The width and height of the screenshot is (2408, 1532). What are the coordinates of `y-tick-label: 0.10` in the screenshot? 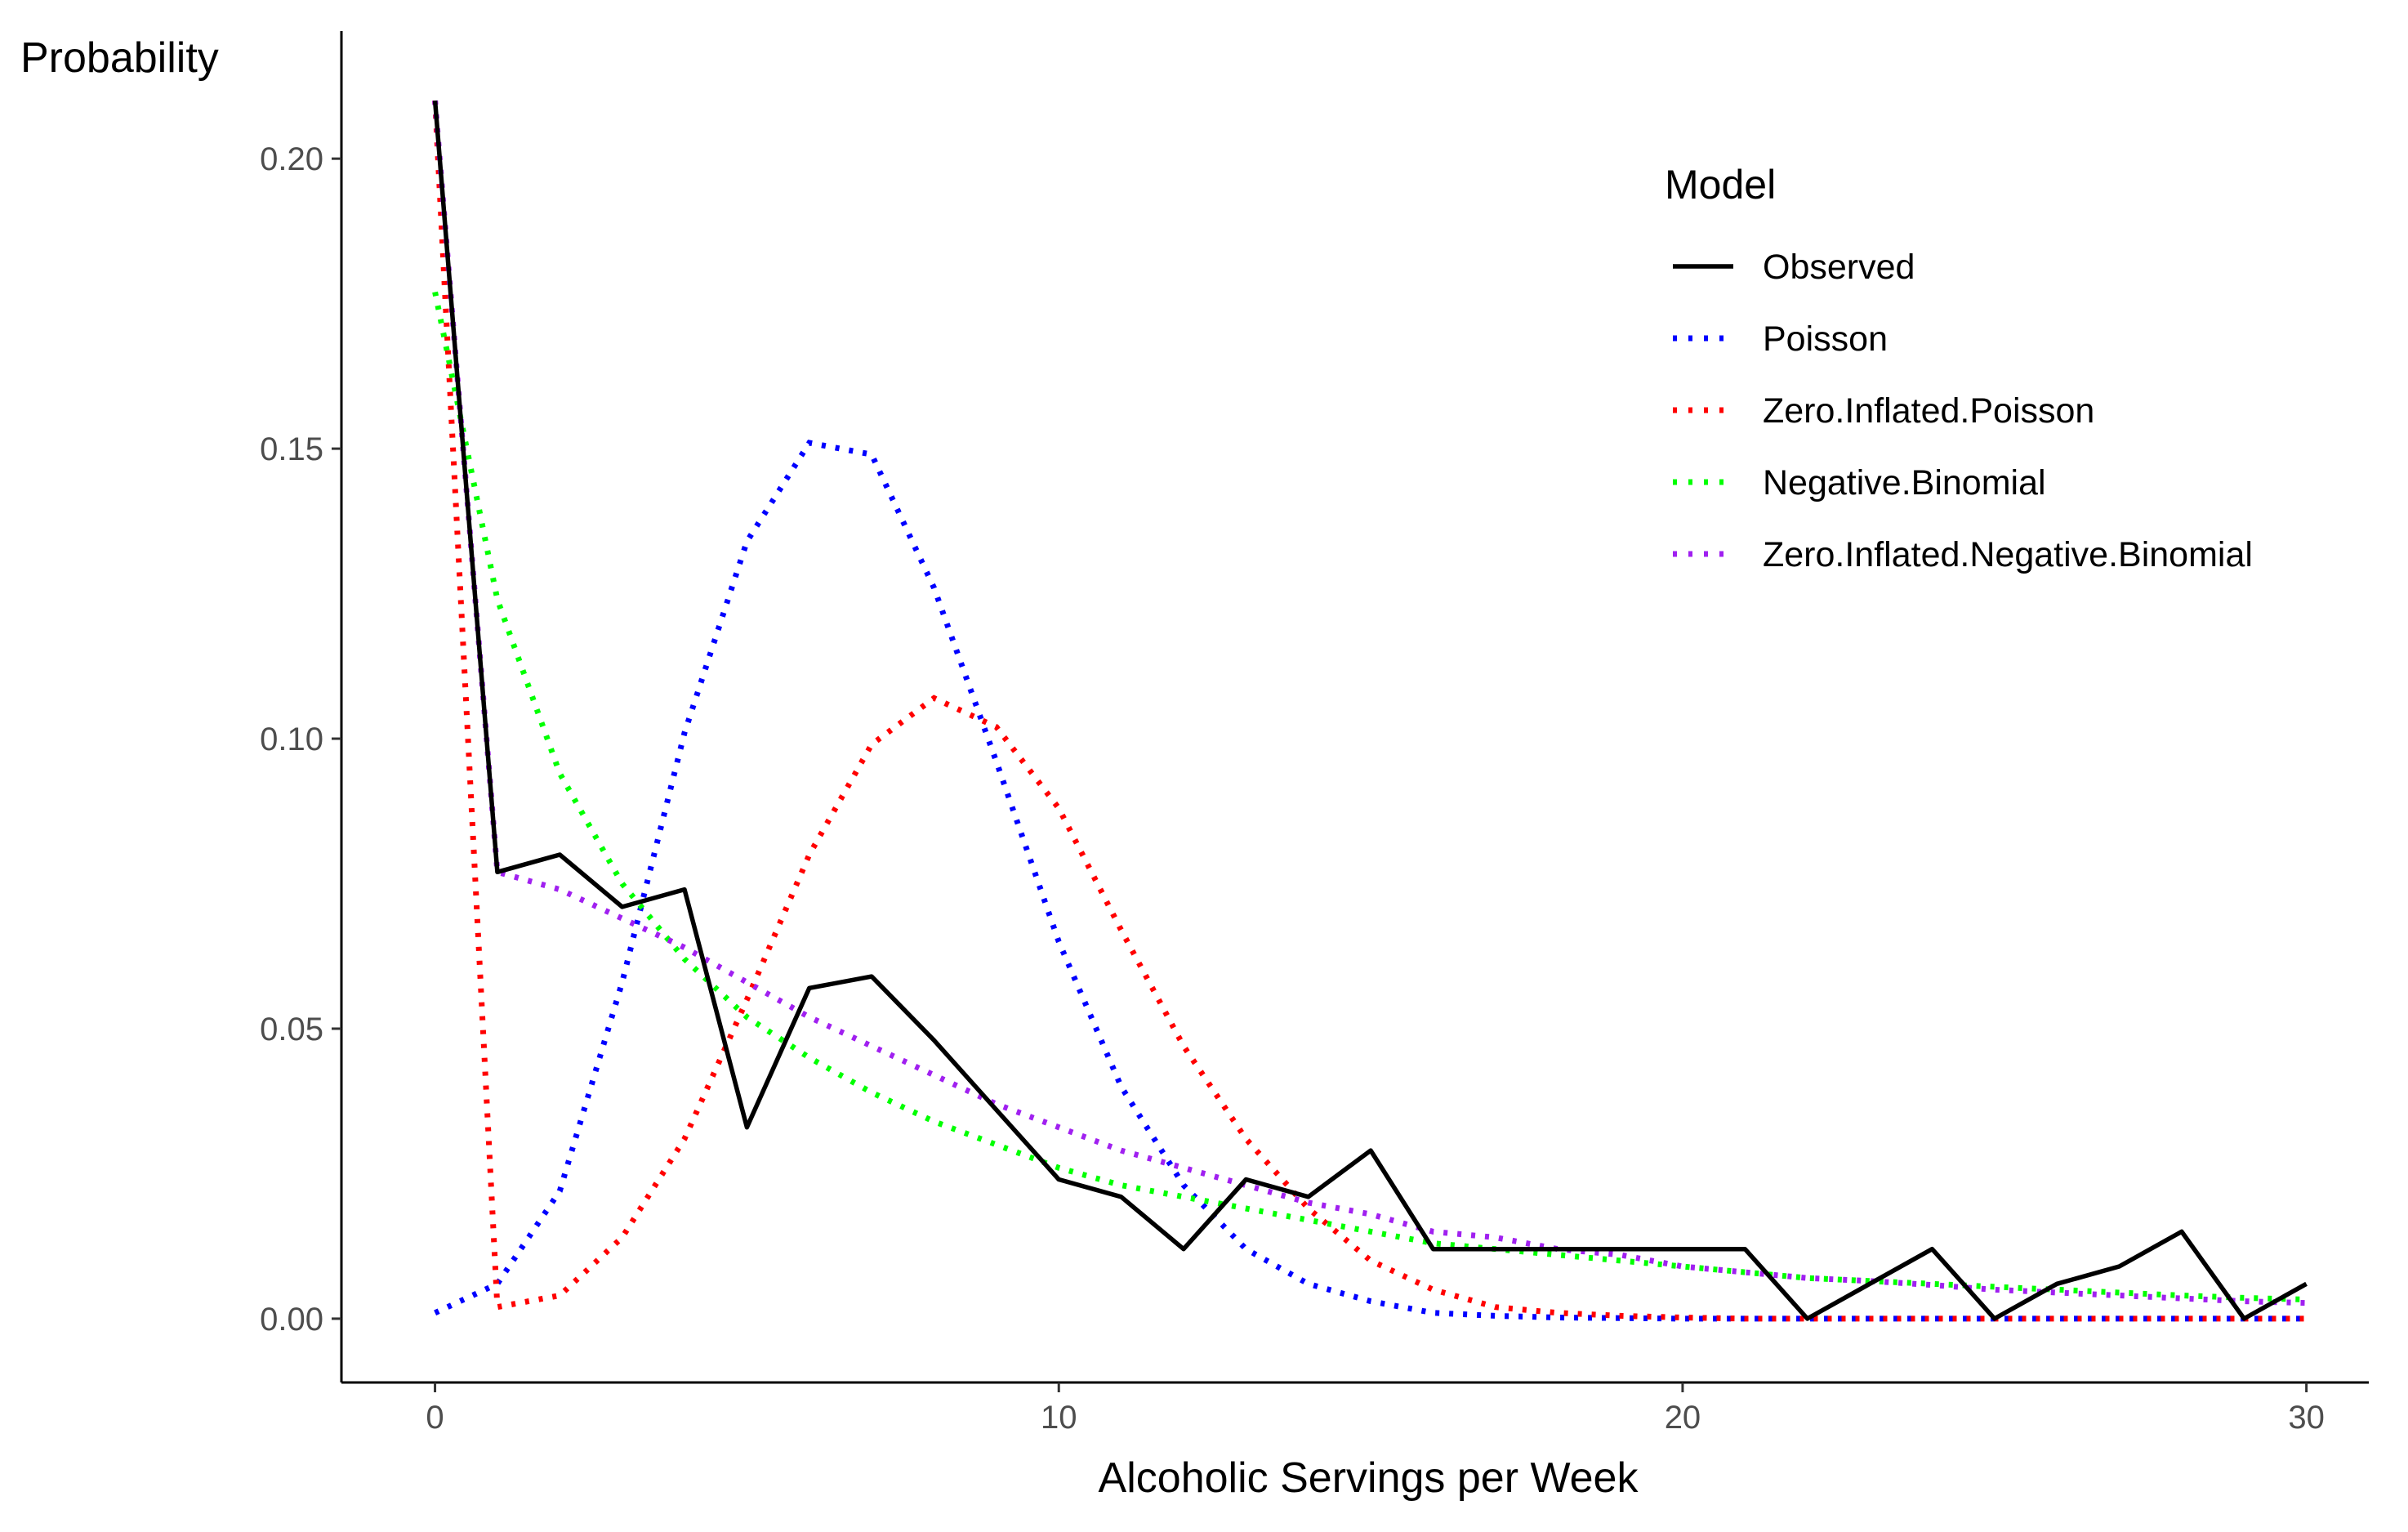 It's located at (291, 739).